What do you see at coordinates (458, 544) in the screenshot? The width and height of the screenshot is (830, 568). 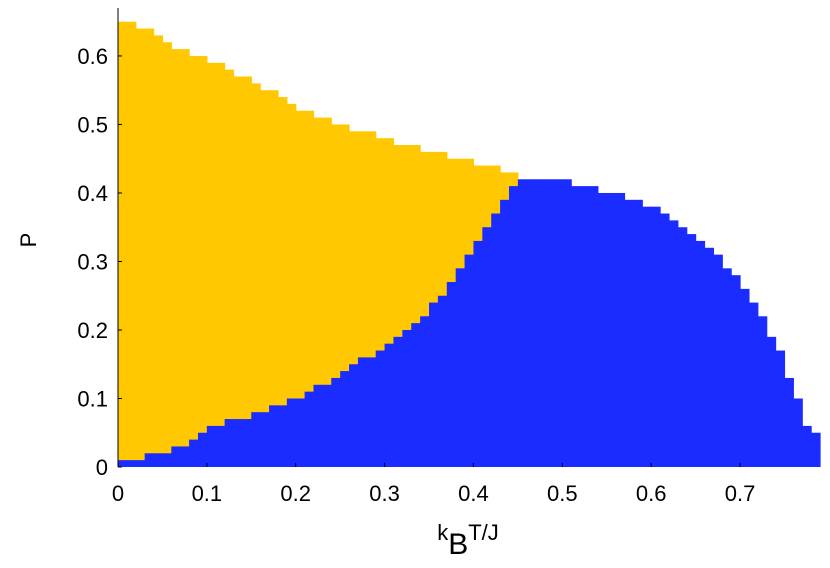 I see `x-label-sub: B` at bounding box center [458, 544].